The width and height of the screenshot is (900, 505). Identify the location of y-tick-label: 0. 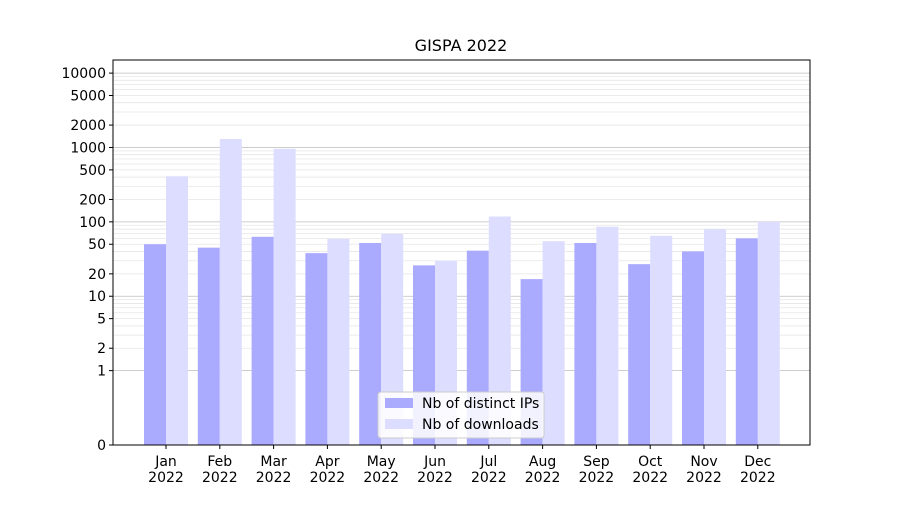
(101, 446).